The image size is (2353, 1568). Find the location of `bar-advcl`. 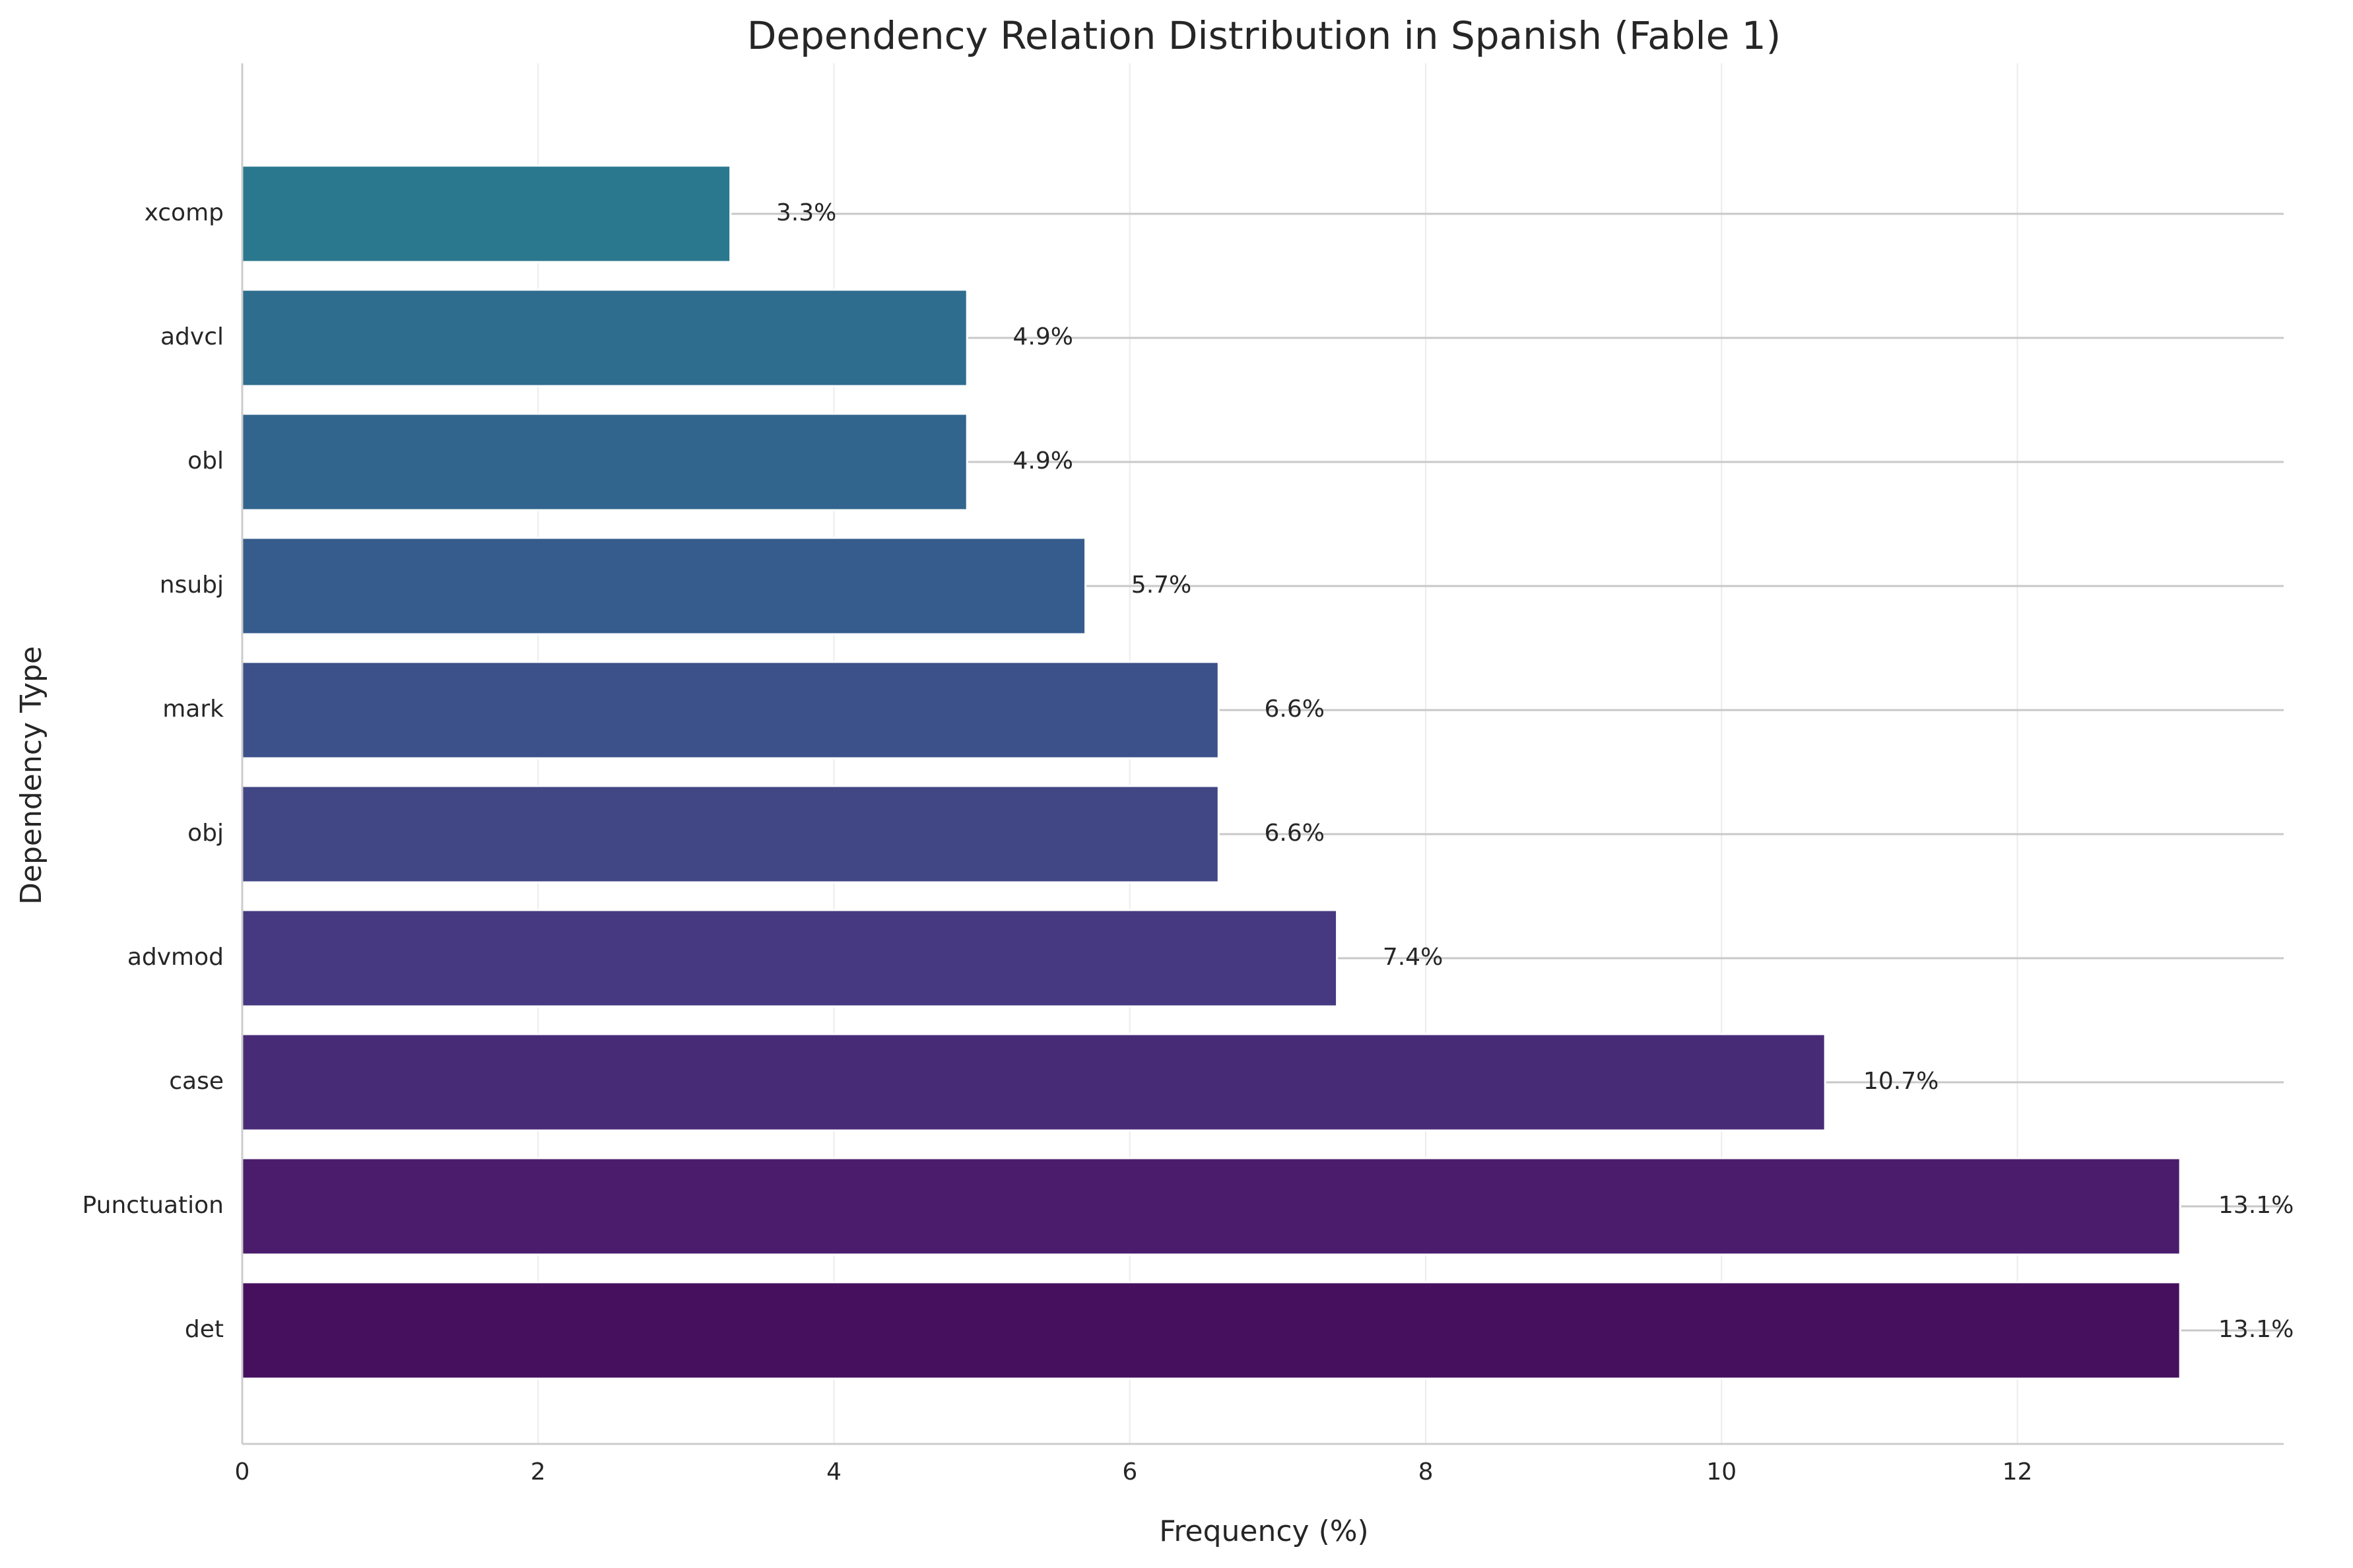

bar-advcl is located at coordinates (604, 337).